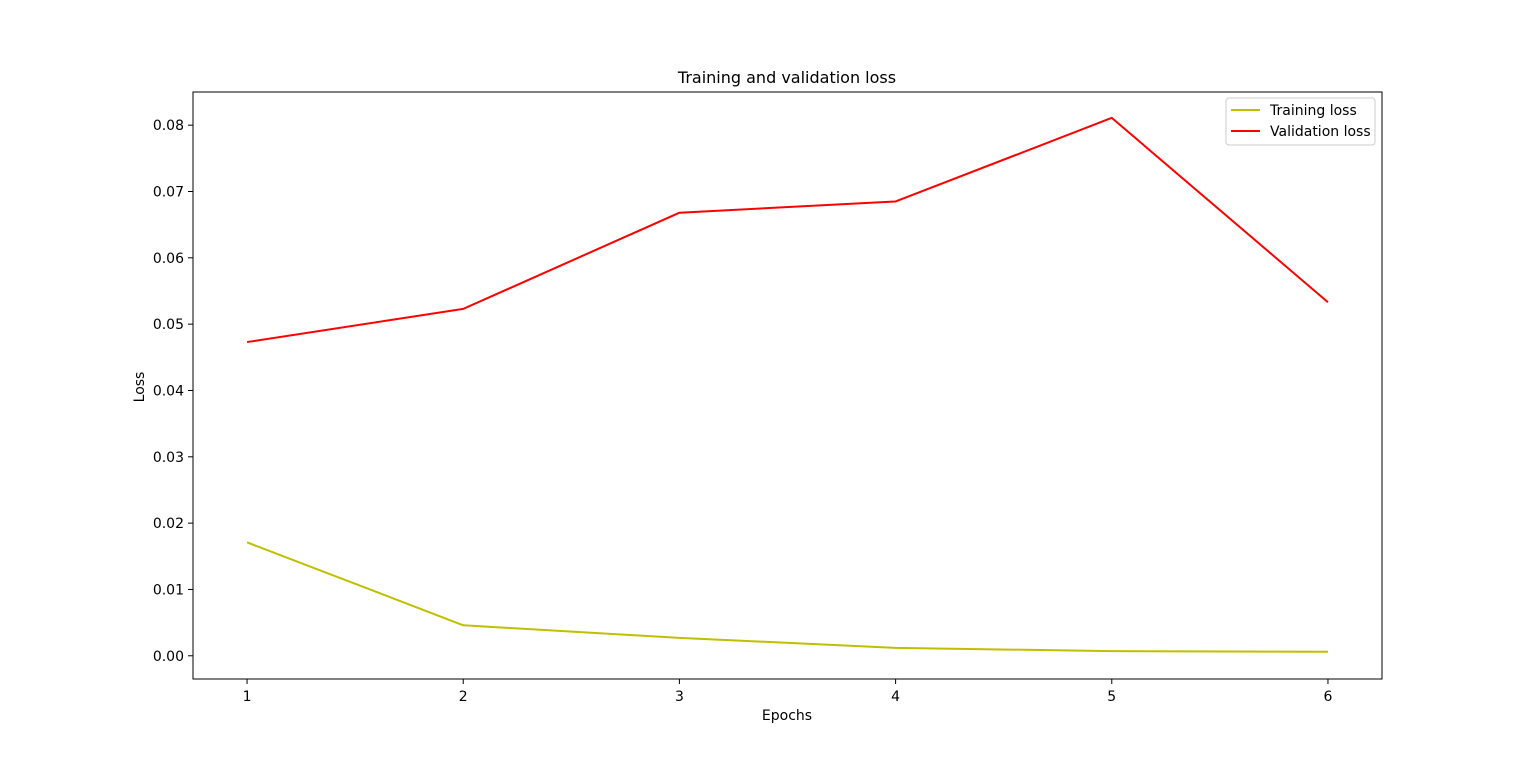  What do you see at coordinates (787, 597) in the screenshot?
I see `series-line-training-loss` at bounding box center [787, 597].